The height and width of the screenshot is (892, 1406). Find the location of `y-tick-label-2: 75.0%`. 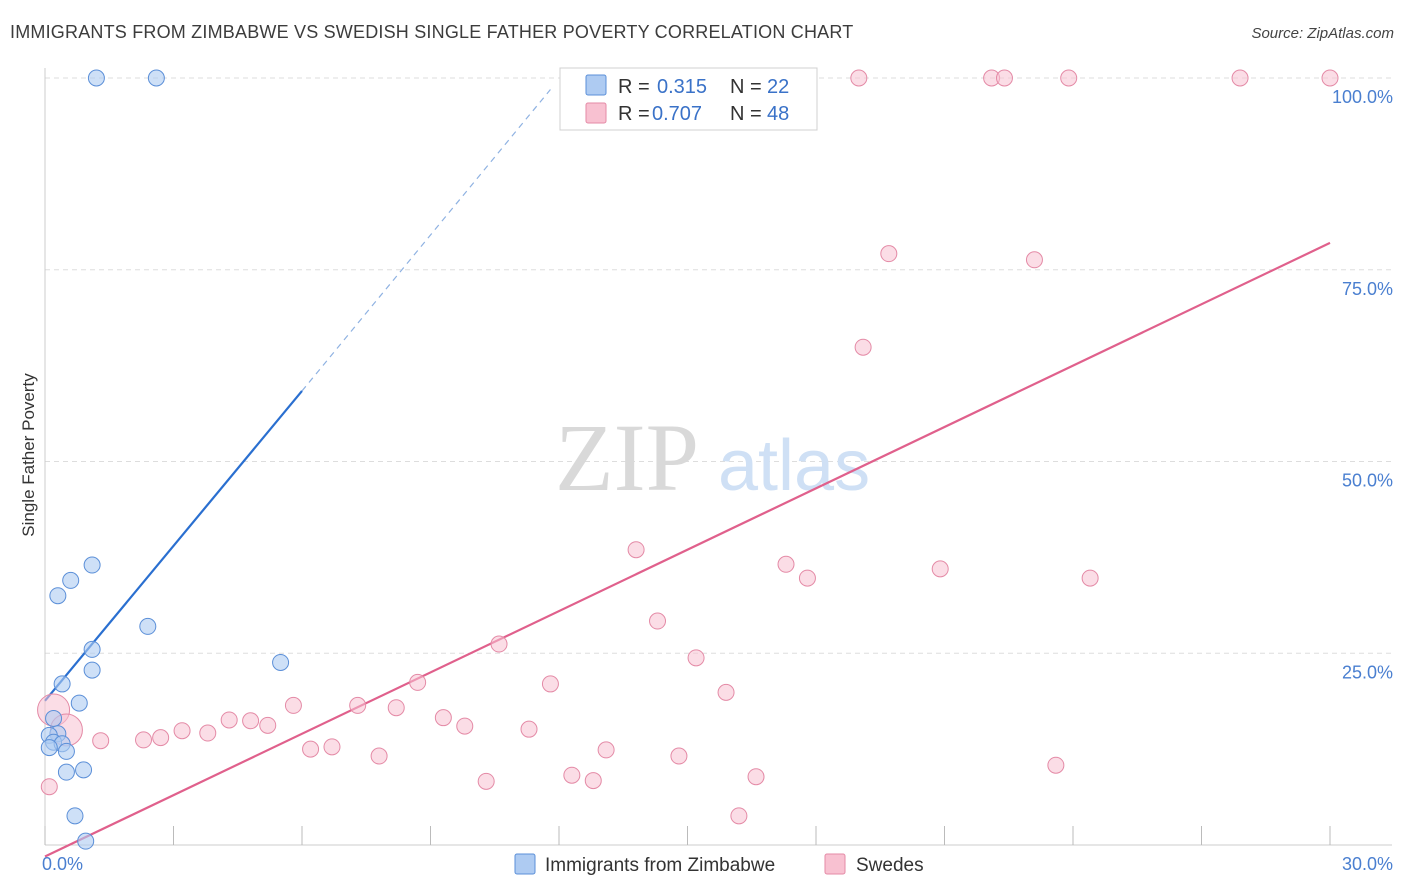

y-tick-label-2: 75.0% is located at coordinates (1367, 289).